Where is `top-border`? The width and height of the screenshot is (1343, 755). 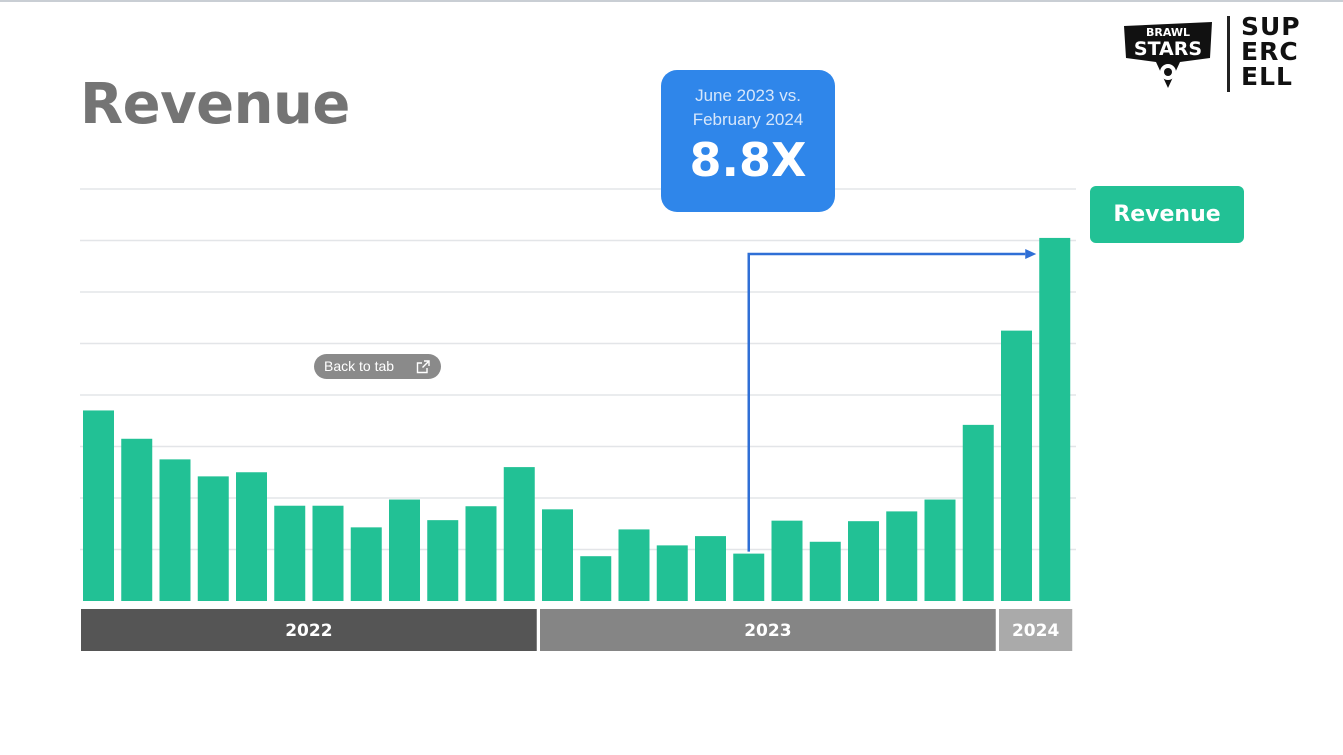 top-border is located at coordinates (671, 1).